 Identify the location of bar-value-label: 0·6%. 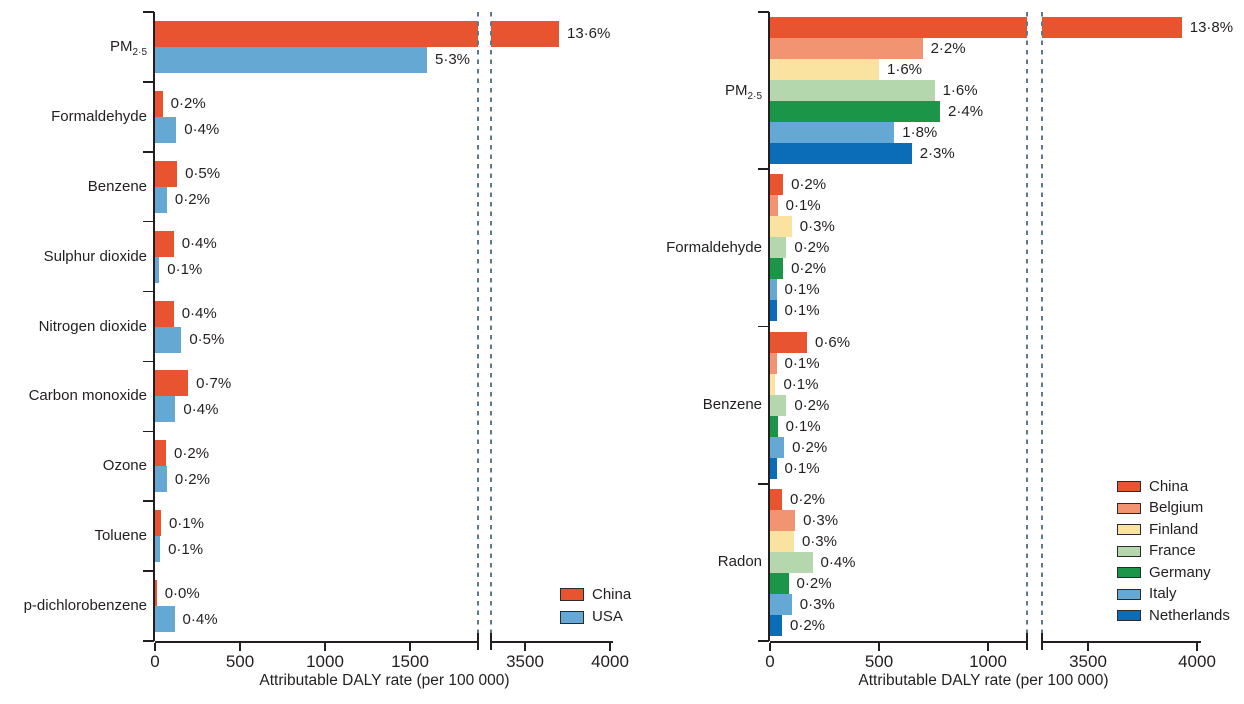
(833, 342).